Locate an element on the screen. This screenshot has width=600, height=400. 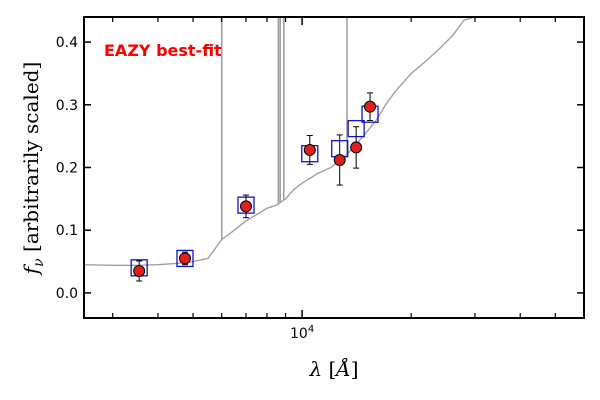
y-axis-label: fν [arbitrarily scaled] is located at coordinates (33, 169).